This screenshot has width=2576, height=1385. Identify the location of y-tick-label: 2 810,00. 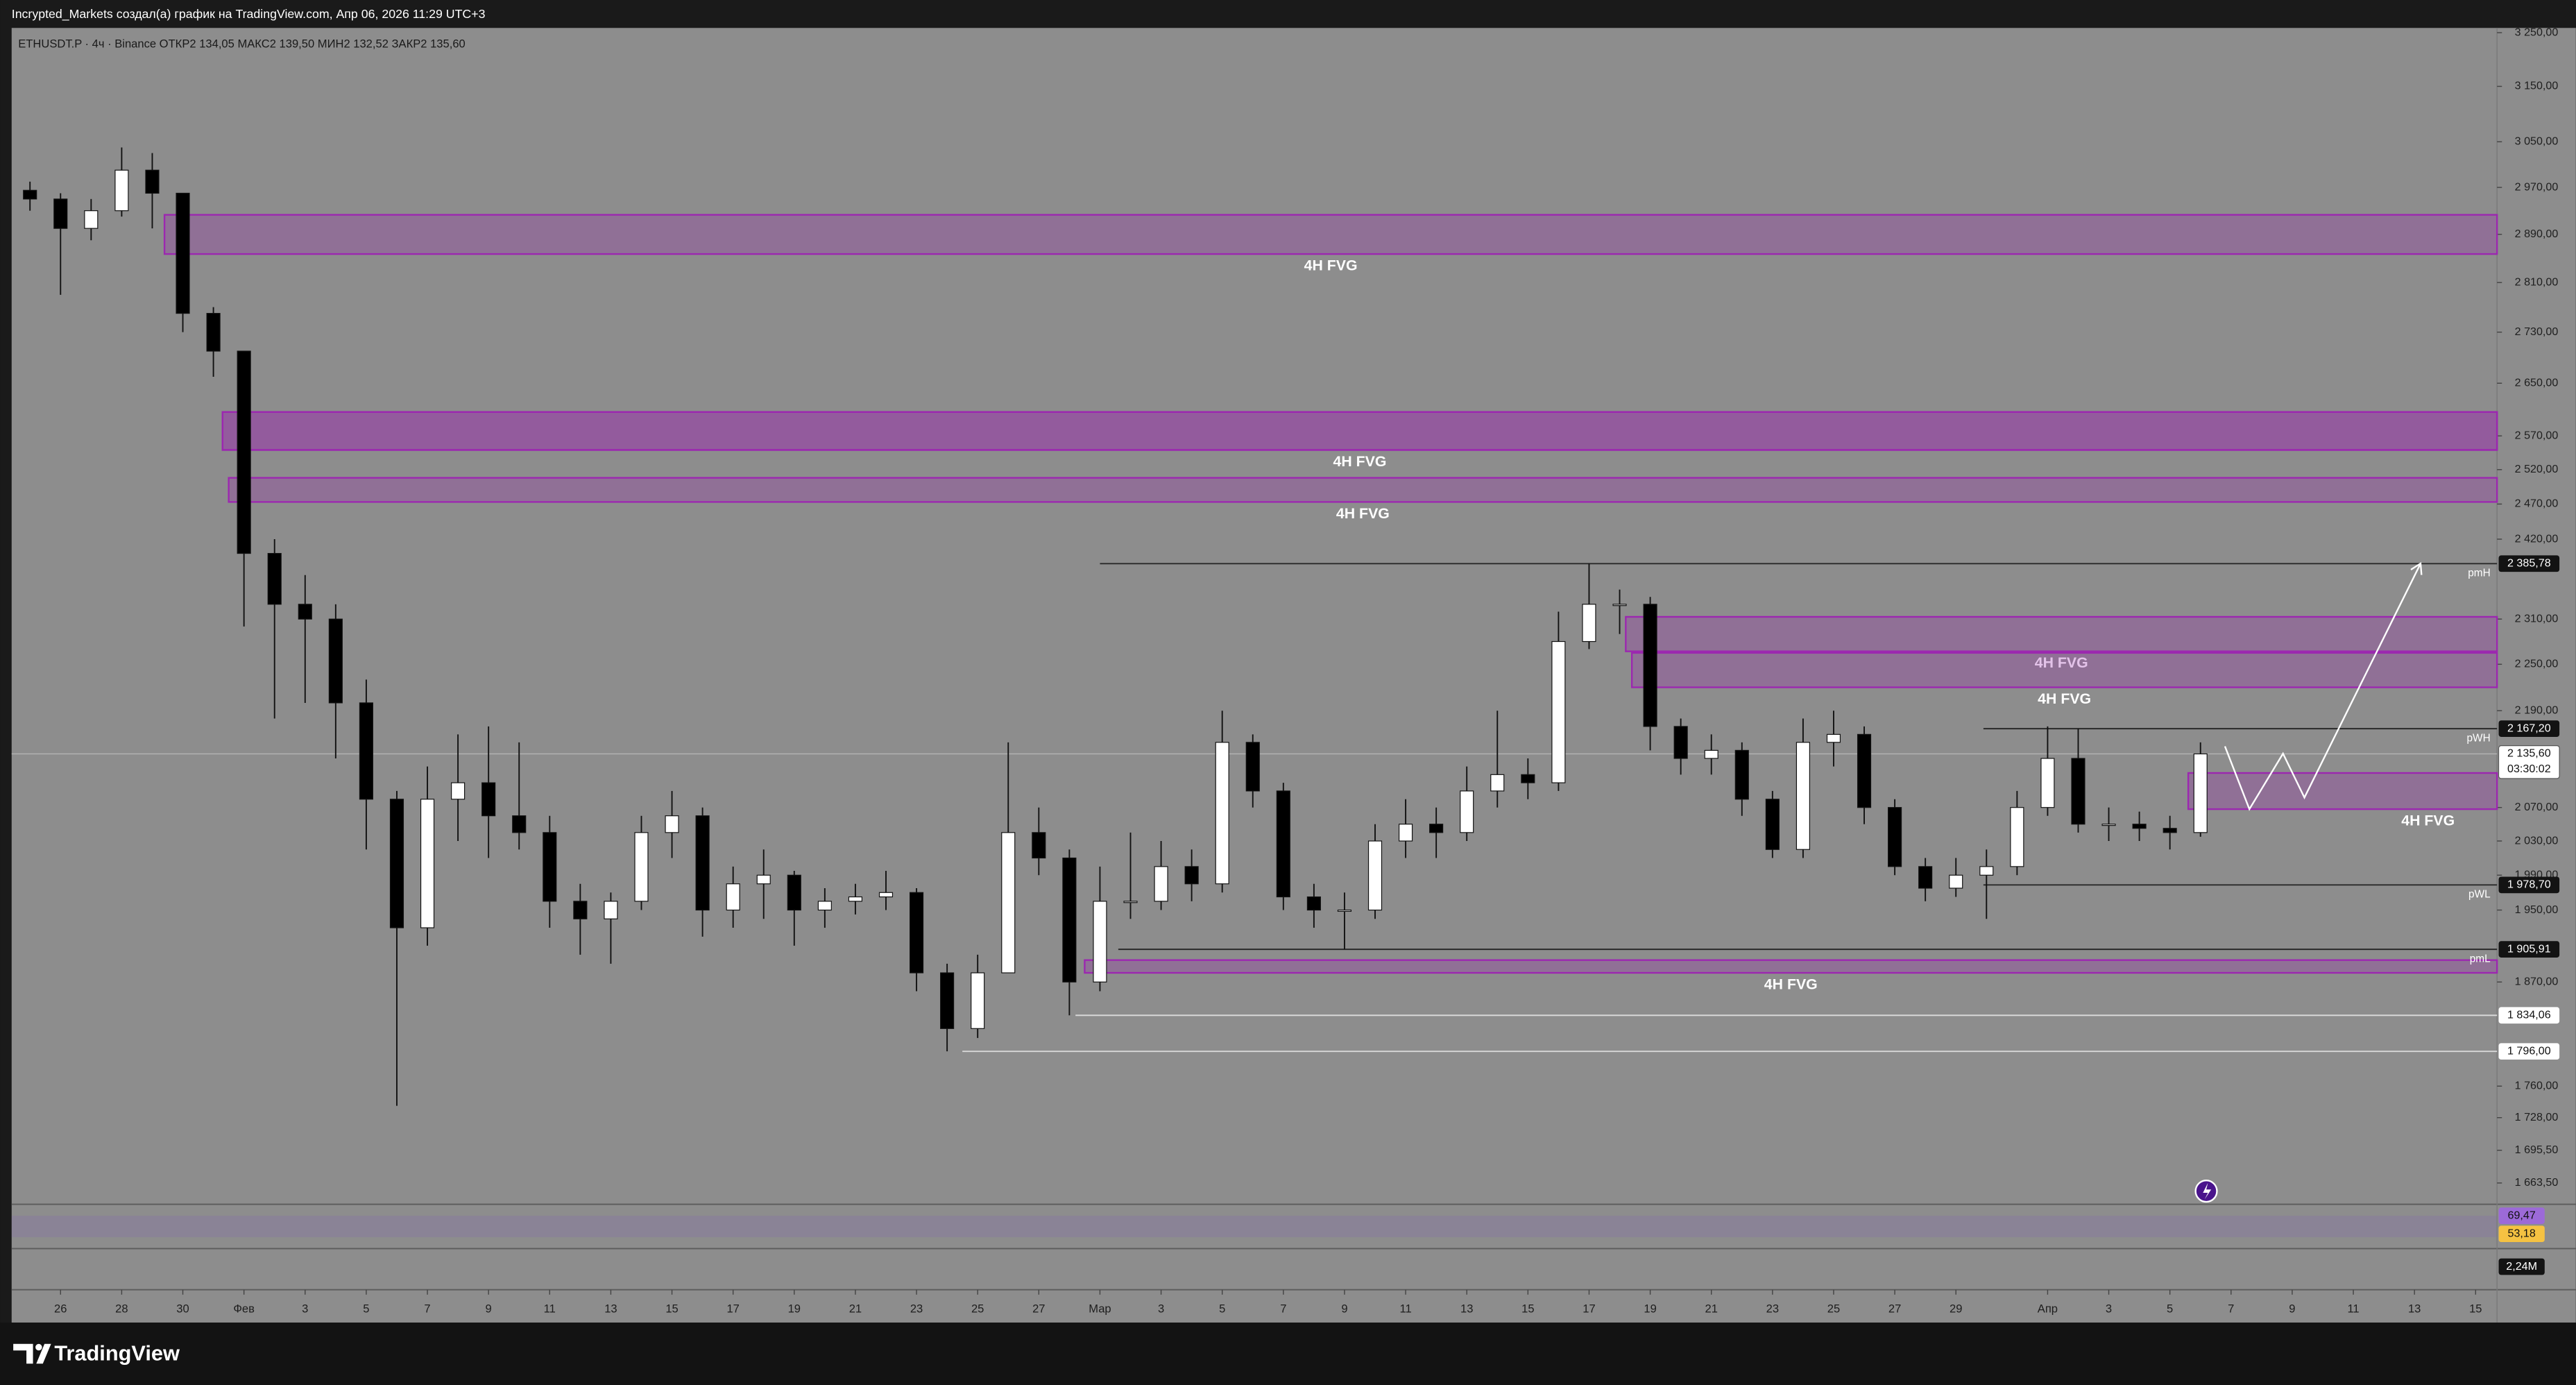
(2537, 281).